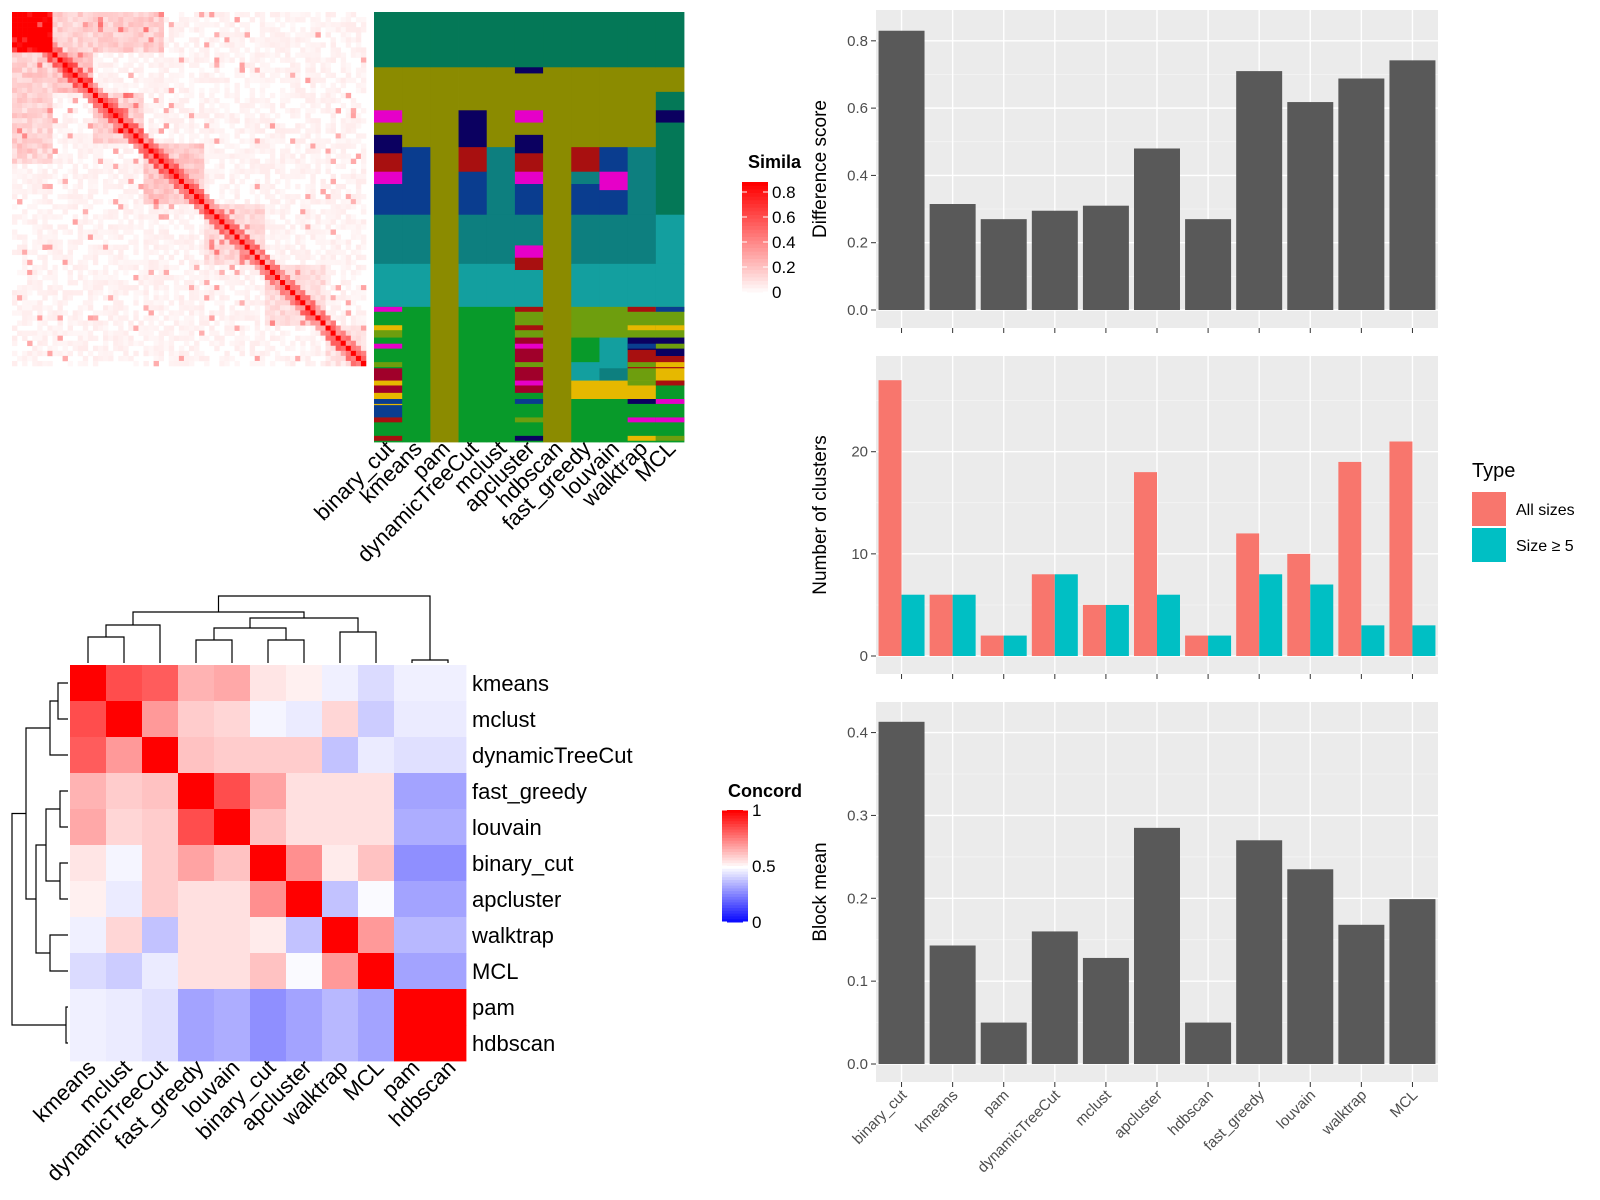 This screenshot has width=1600, height=1200. Describe the element at coordinates (857, 243) in the screenshot. I see `y-tick-label: 0.2` at that location.